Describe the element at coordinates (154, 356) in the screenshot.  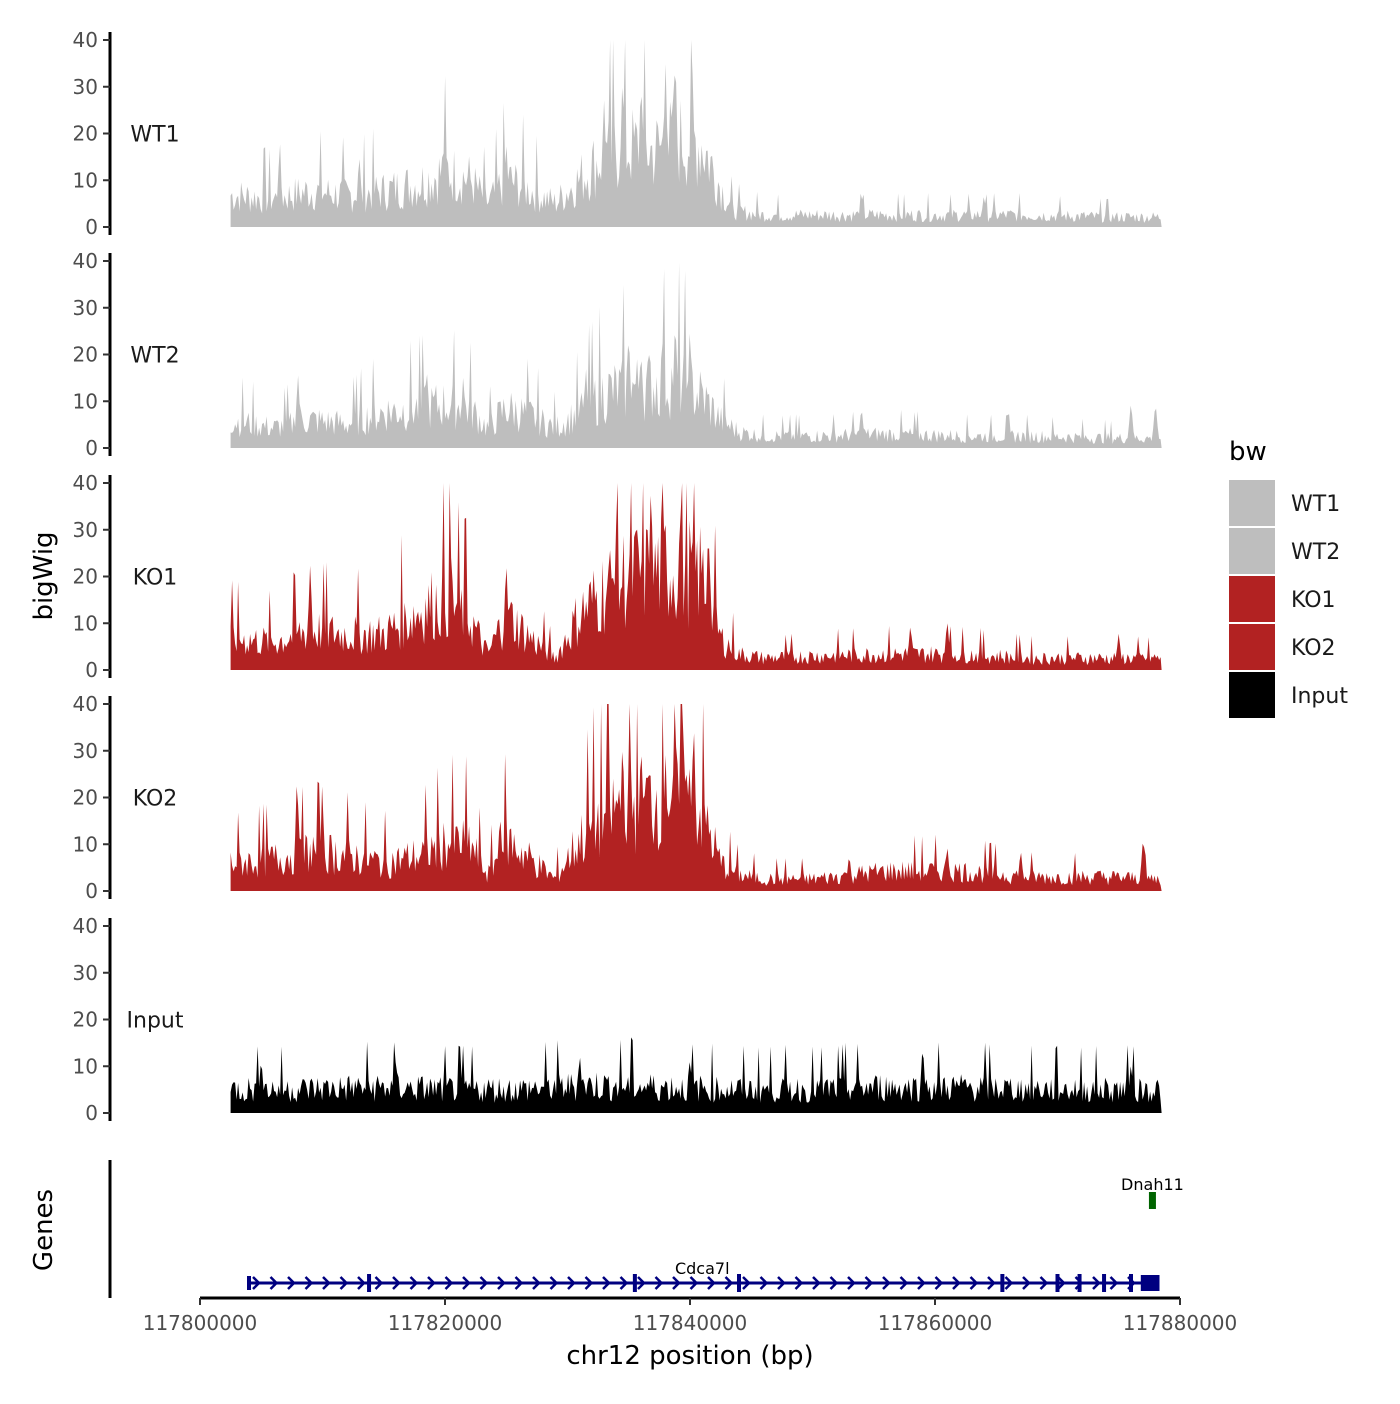
I see `track-label: WT2` at that location.